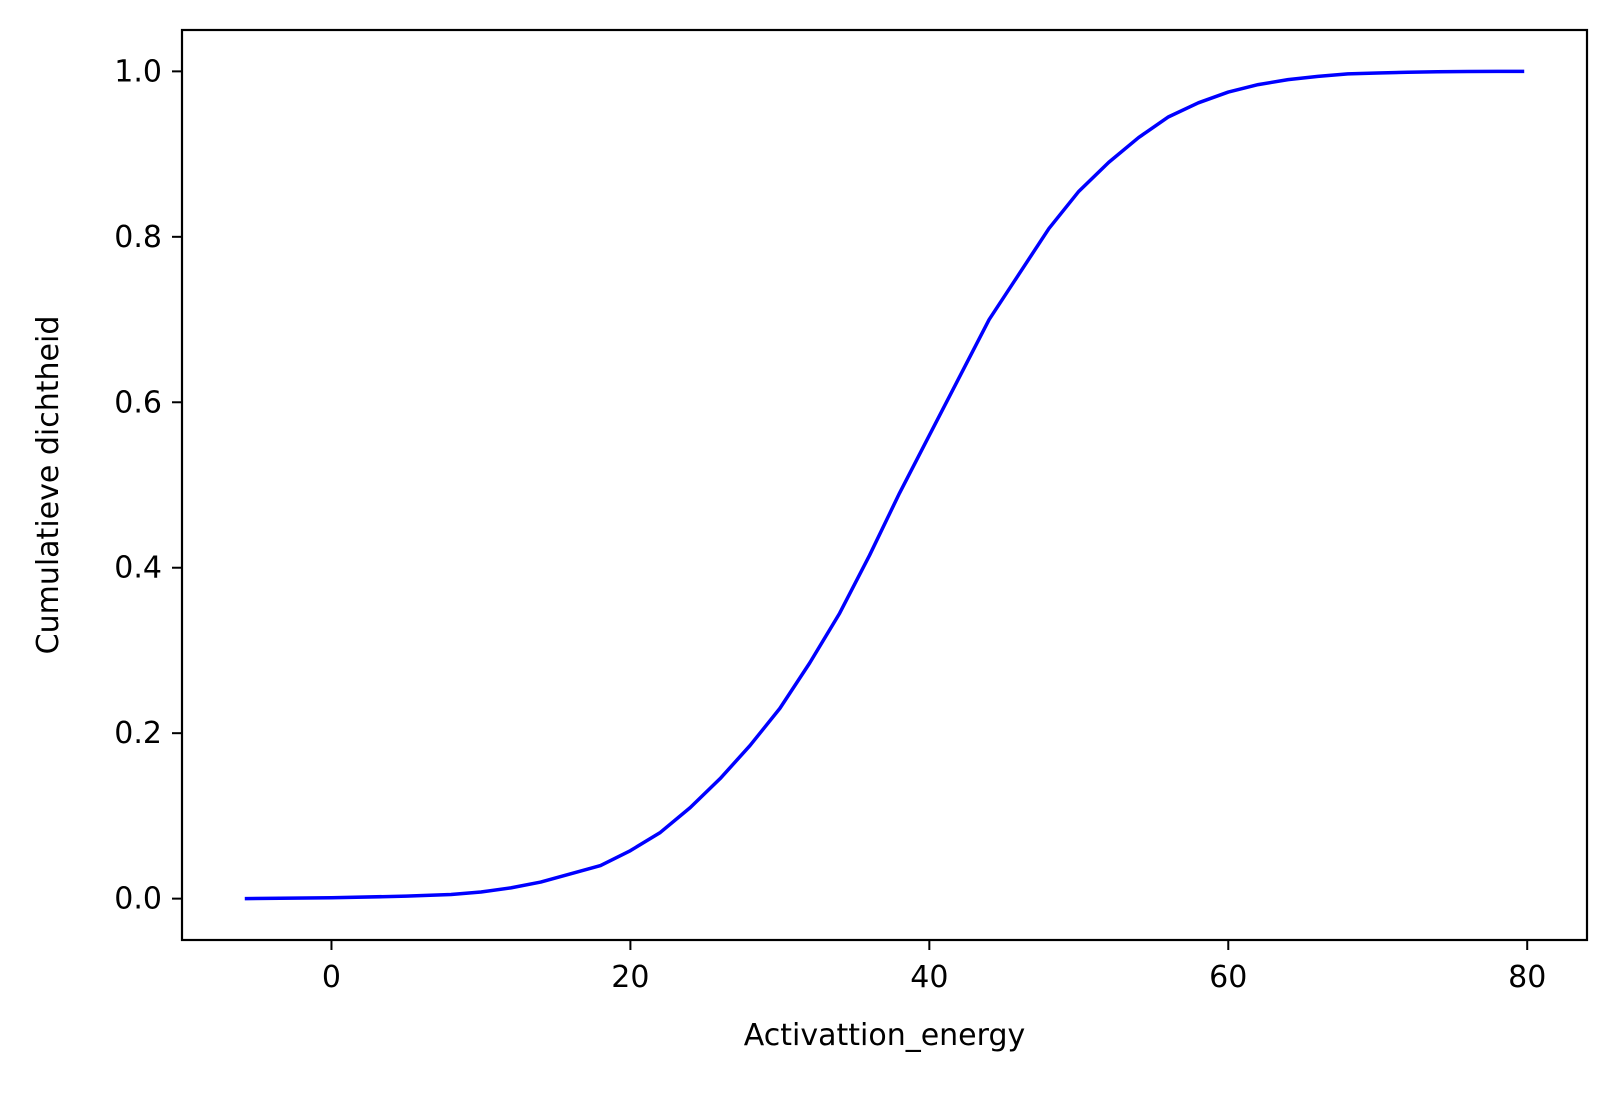 The height and width of the screenshot is (1097, 1607). I want to click on x-tick-label: 40, so click(929, 977).